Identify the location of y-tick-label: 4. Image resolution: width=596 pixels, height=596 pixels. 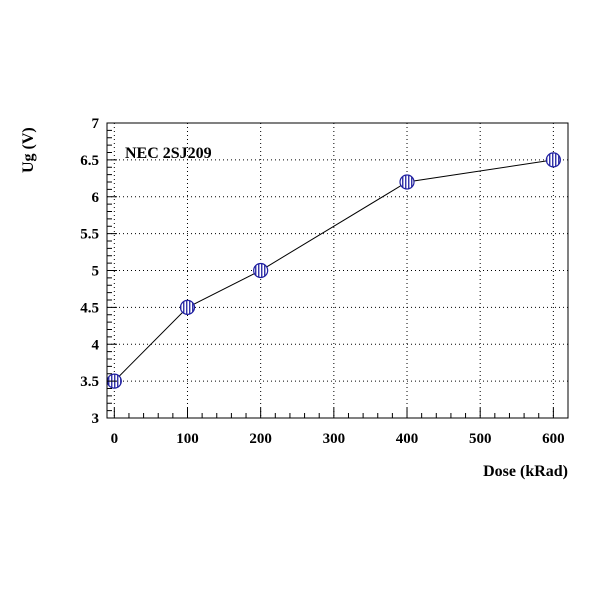
(96, 345).